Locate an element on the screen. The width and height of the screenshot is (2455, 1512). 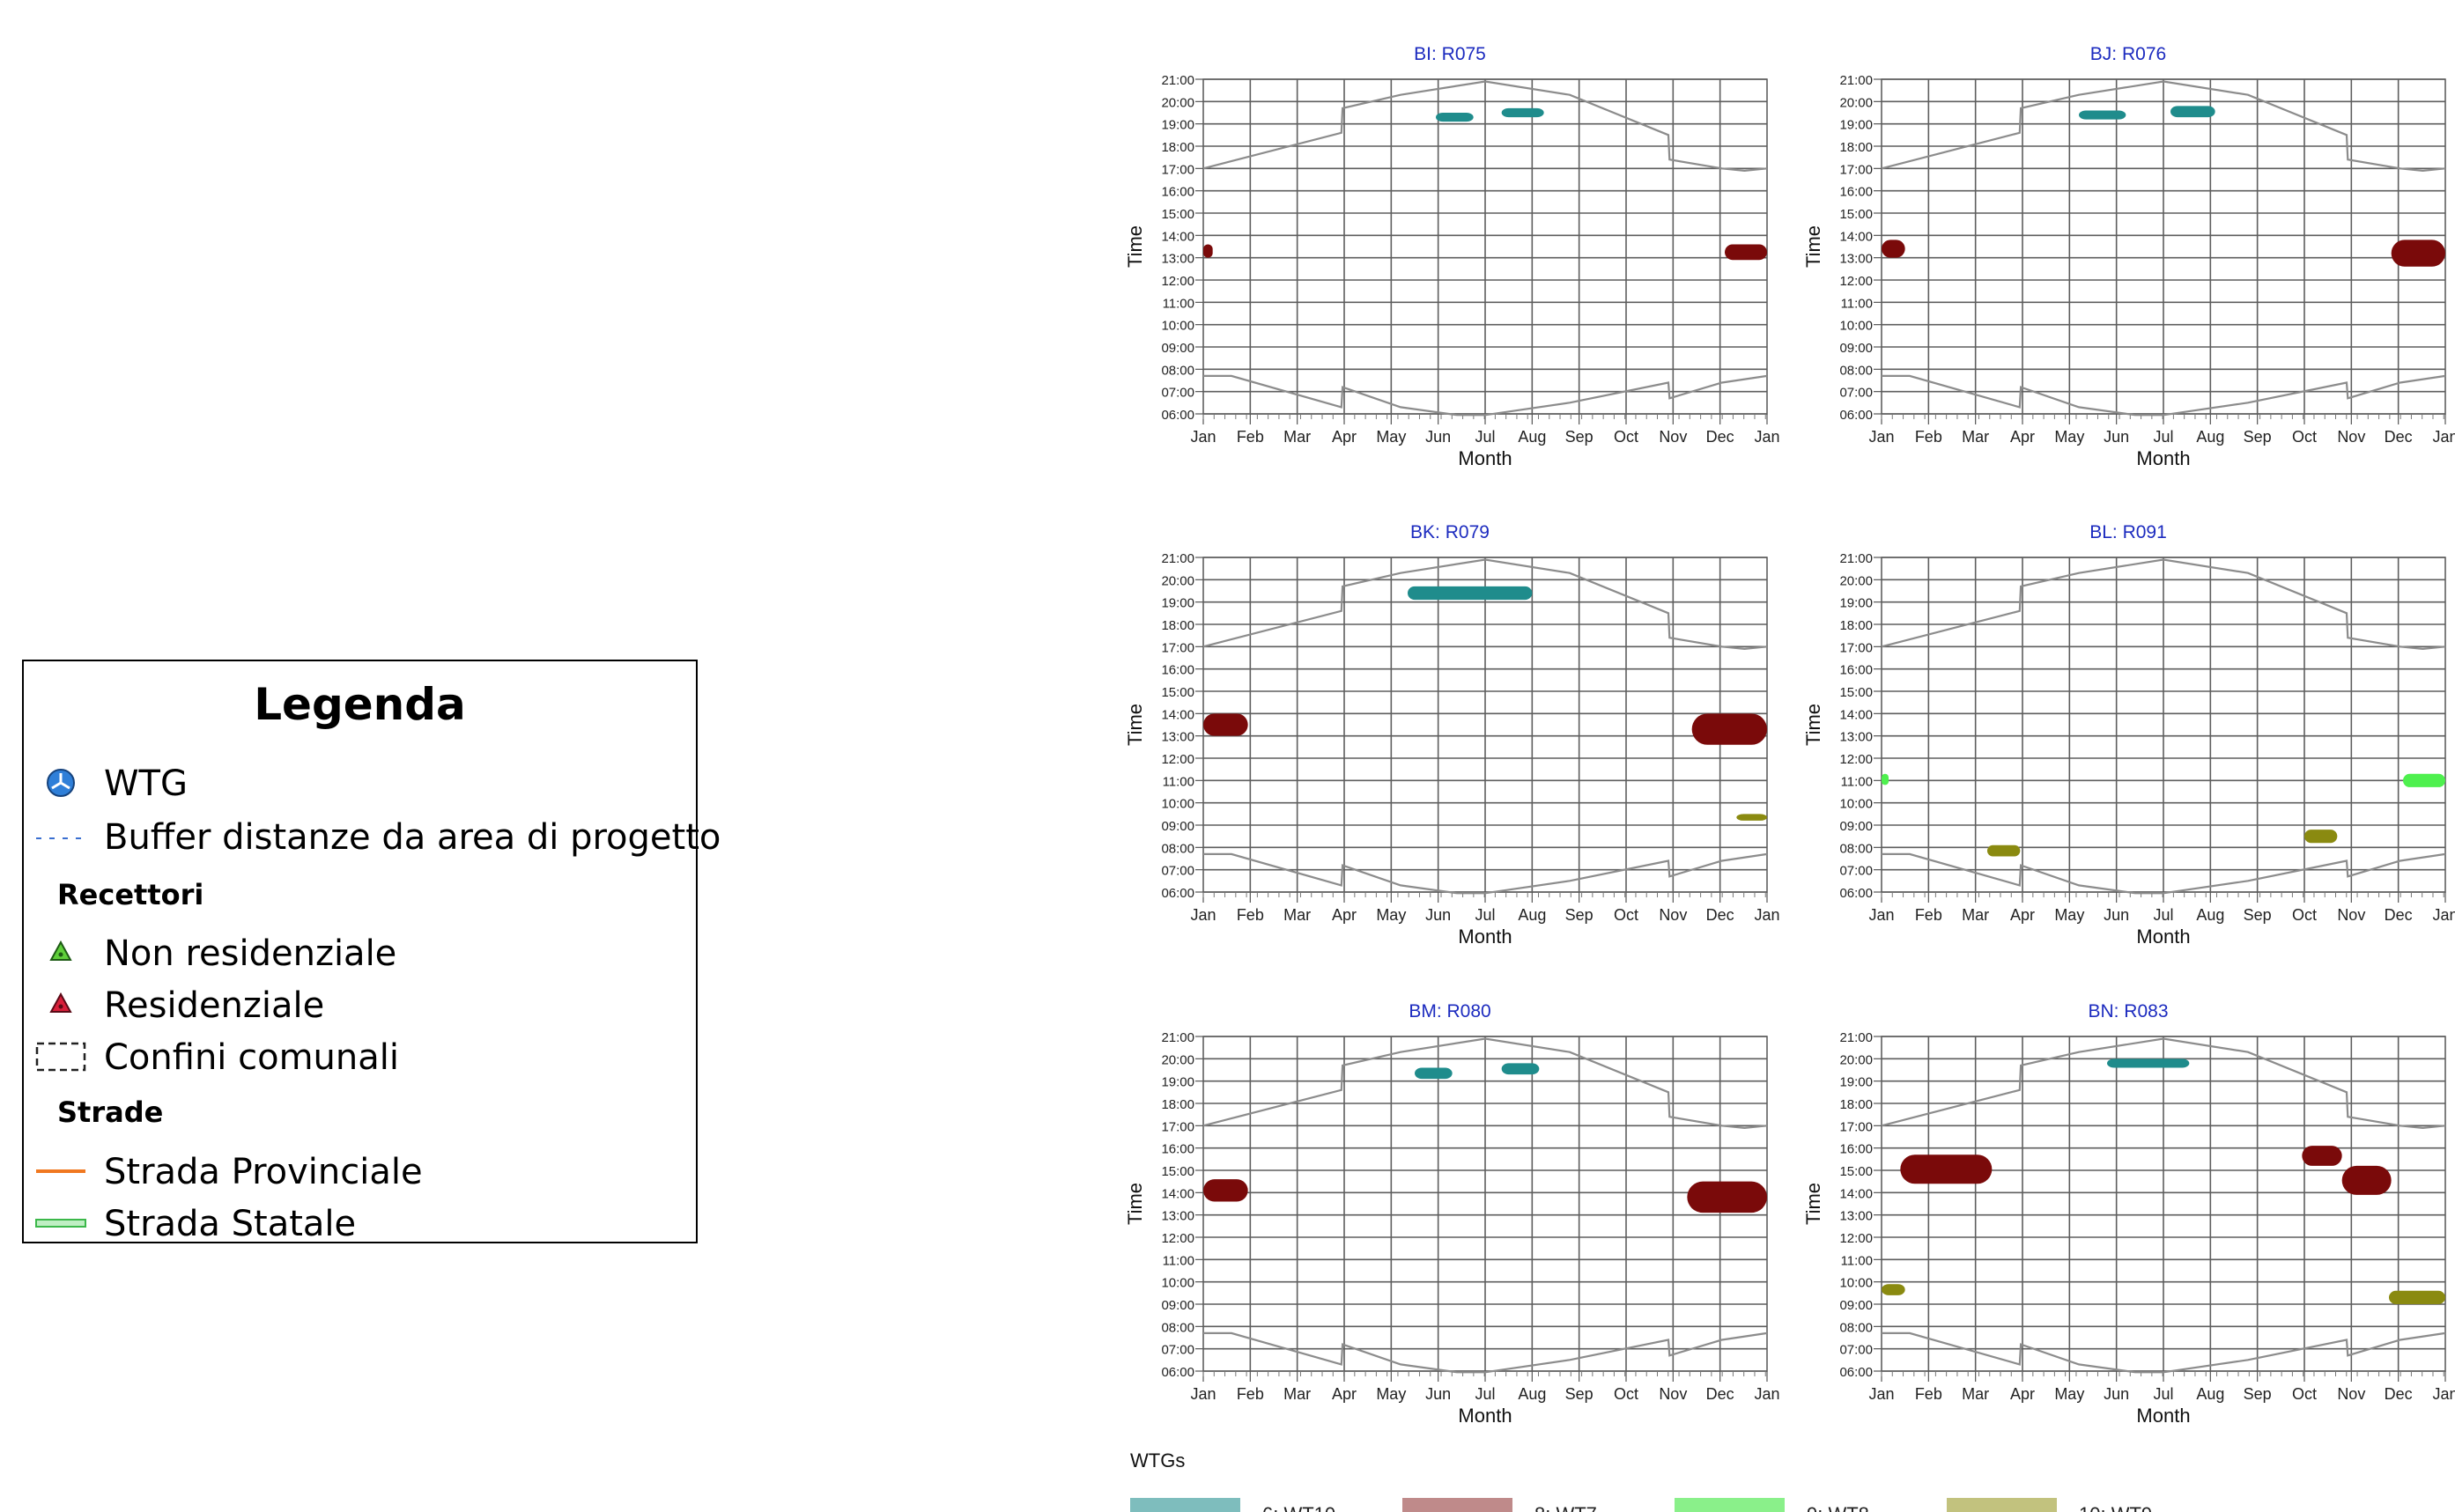
wtg-legend-label: 8: WT7 is located at coordinates (1565, 1508).